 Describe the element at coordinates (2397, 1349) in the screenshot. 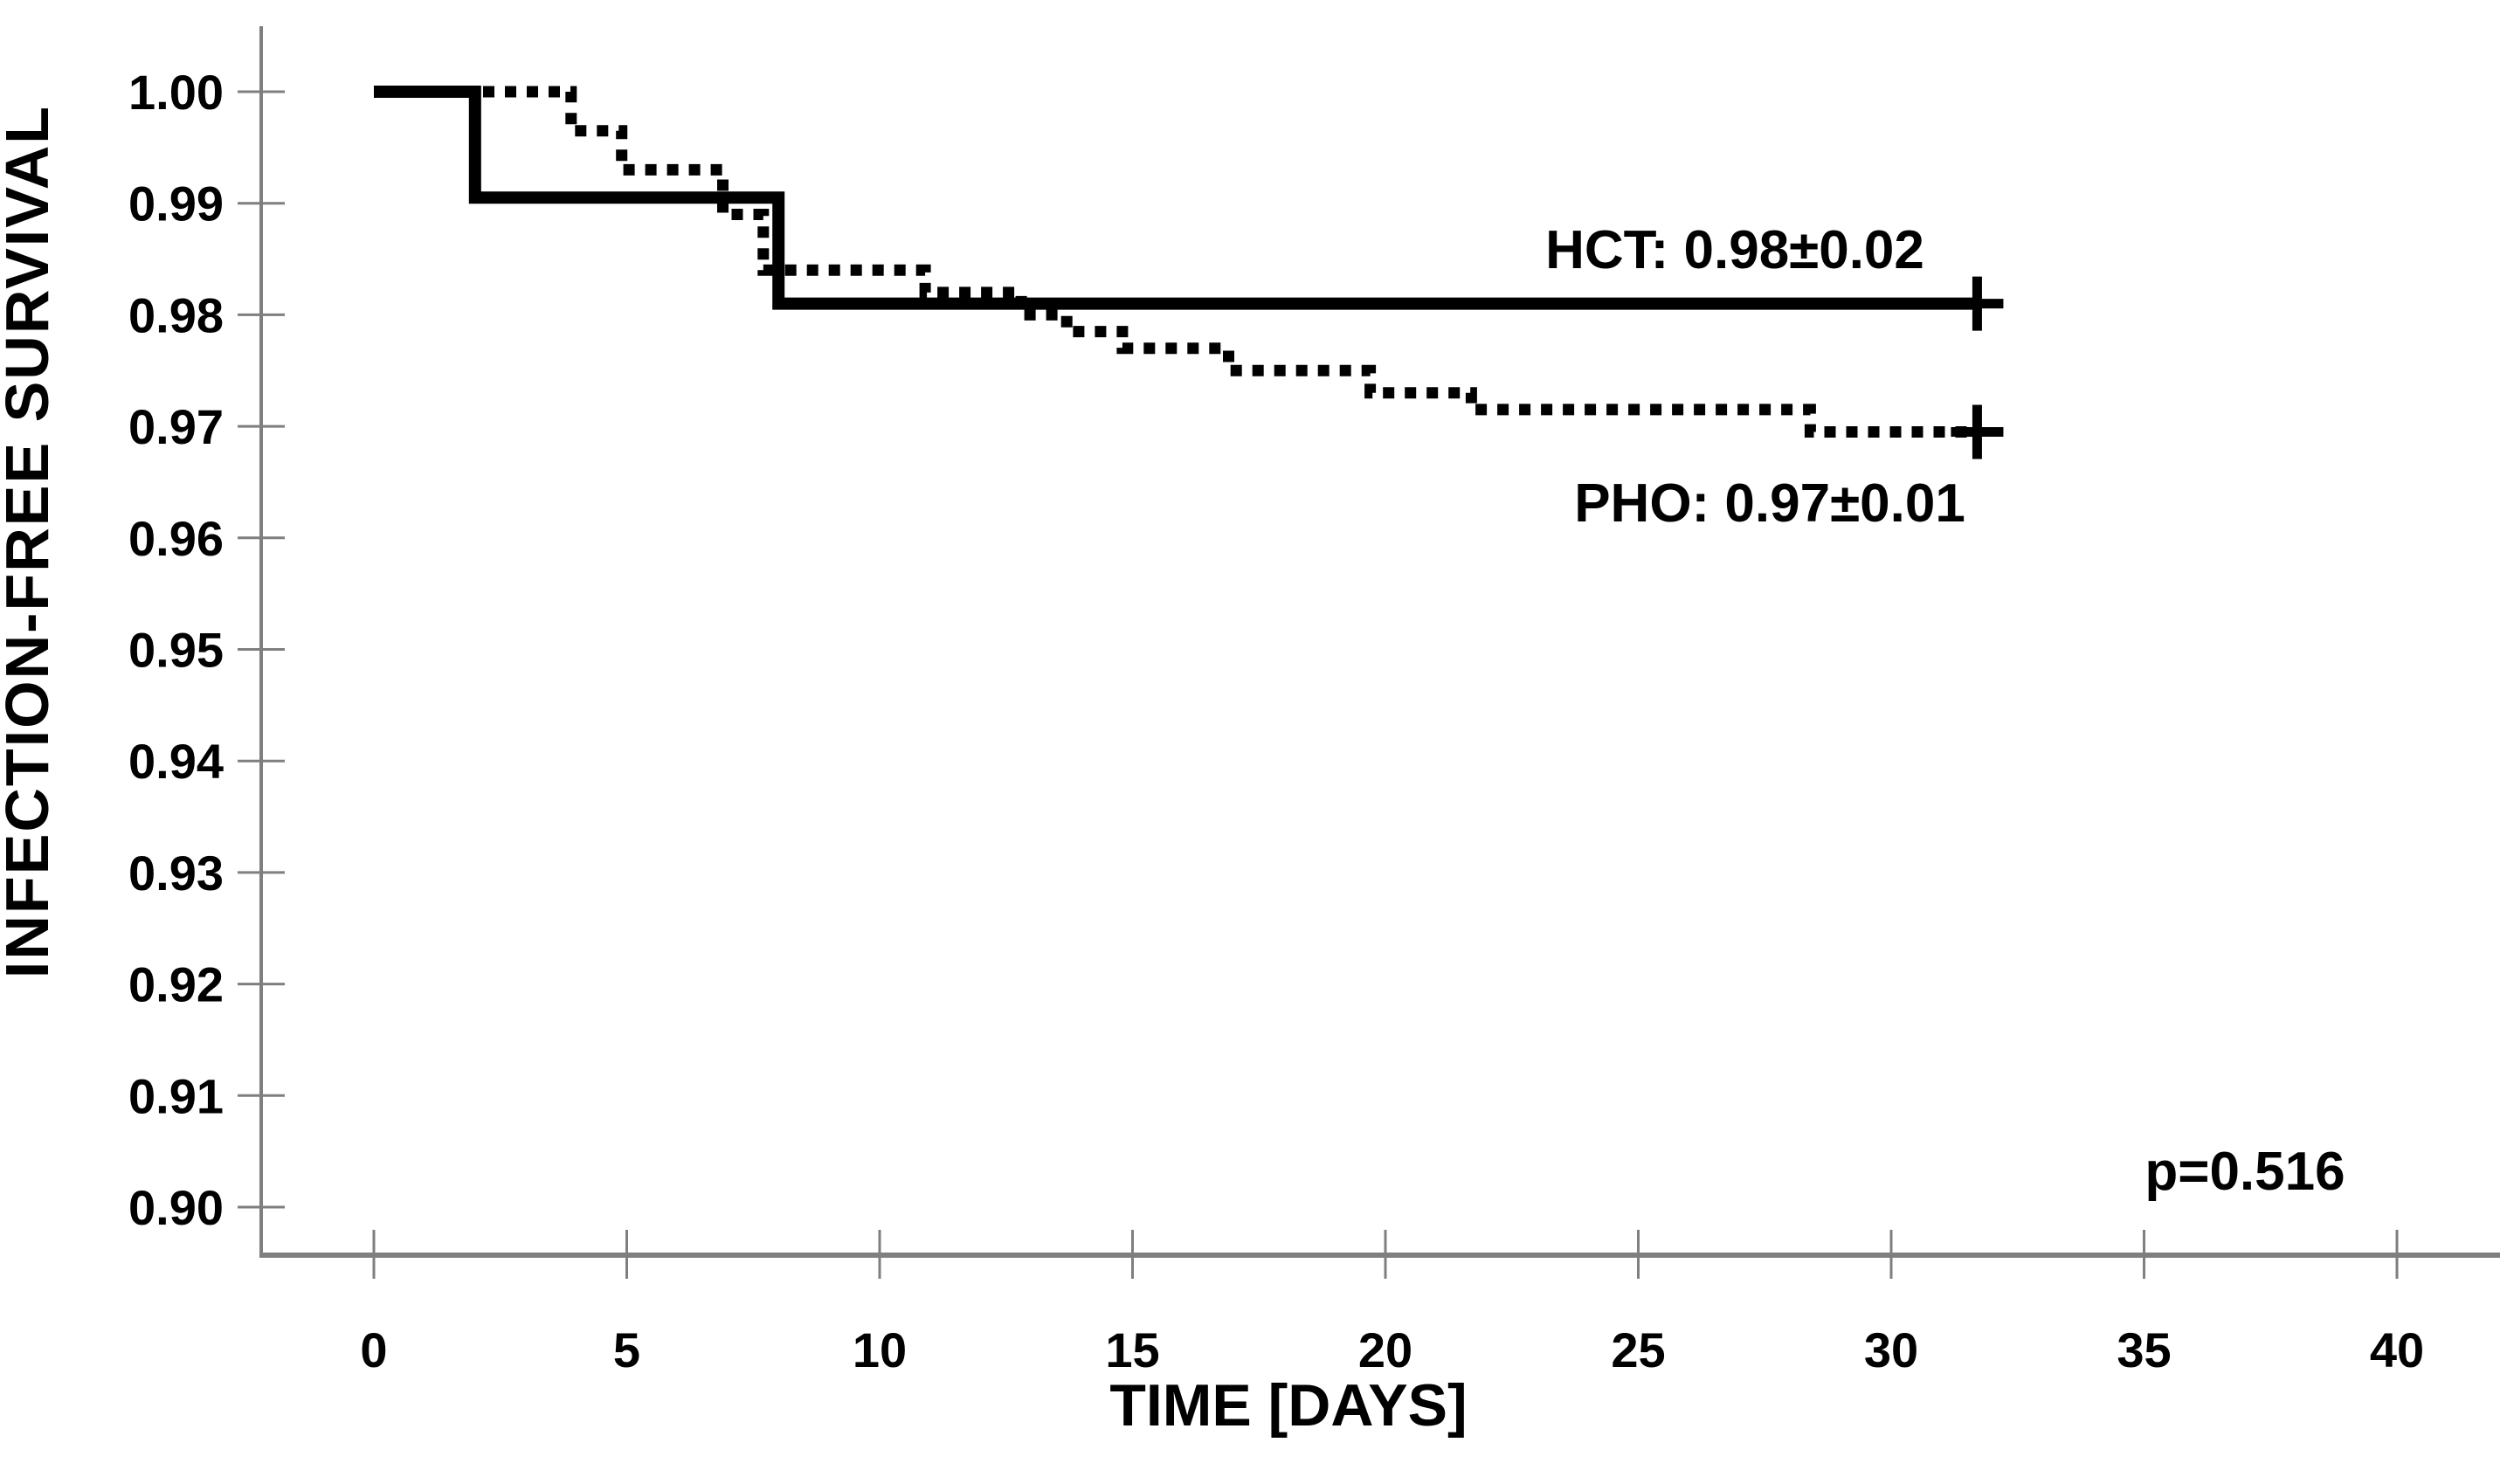

I see `x-tick-label: 40` at that location.